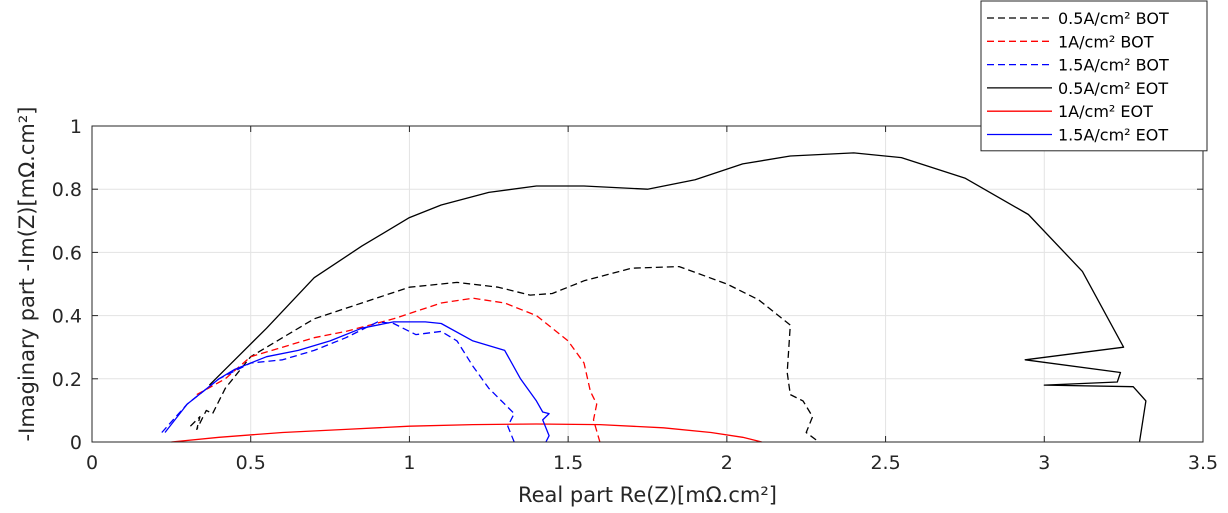  I want to click on legend-label: 1A/cm² BOT, so click(1106, 41).